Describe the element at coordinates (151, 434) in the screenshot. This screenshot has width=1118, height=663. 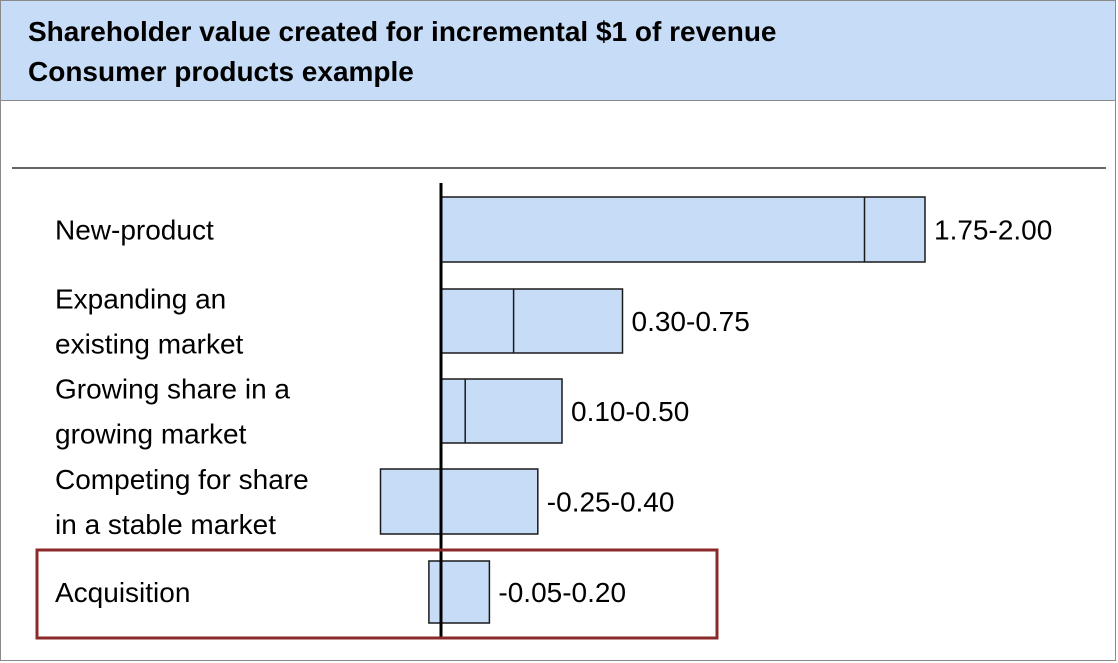
I see `category-label-2-1: growing market` at that location.